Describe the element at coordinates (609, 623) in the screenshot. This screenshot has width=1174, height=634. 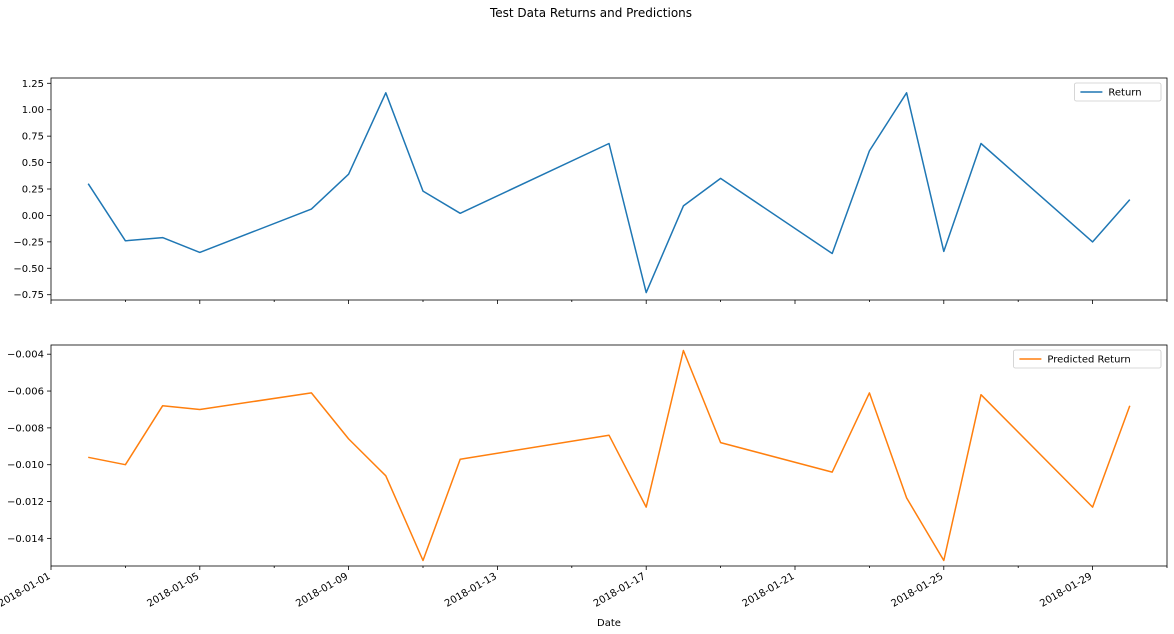
I see `x-axis-label: Date` at that location.